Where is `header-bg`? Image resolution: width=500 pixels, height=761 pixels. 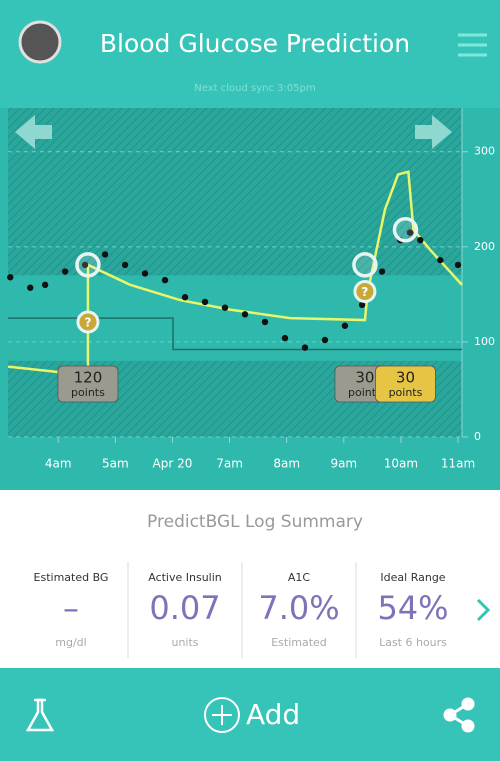
header-bg is located at coordinates (250, 54).